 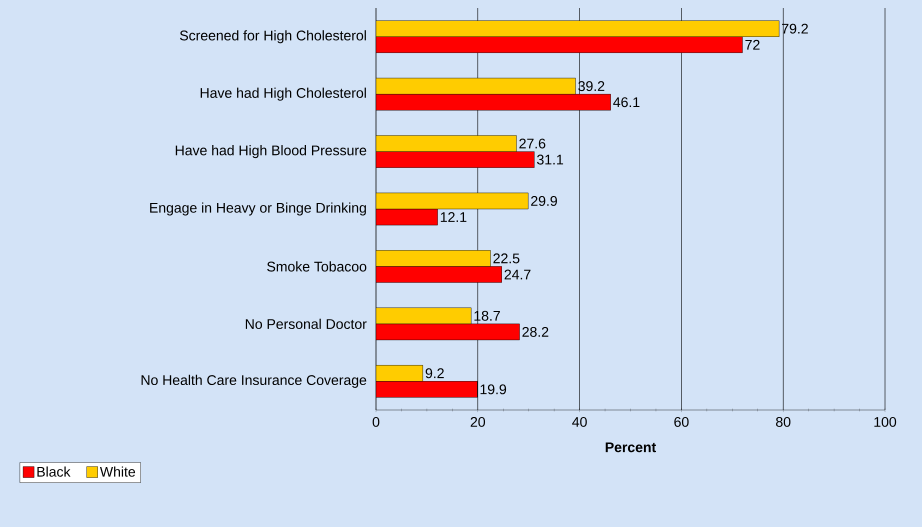 What do you see at coordinates (752, 45) in the screenshot?
I see `data-label: 72` at bounding box center [752, 45].